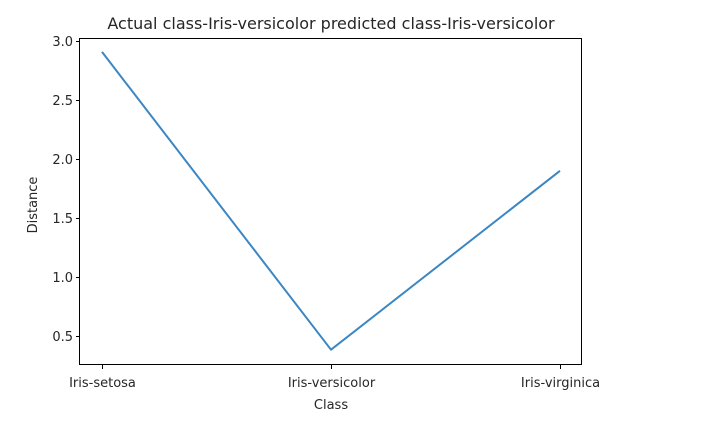 This screenshot has height=436, width=708. What do you see at coordinates (62, 337) in the screenshot?
I see `y-tick-label: 0.5` at bounding box center [62, 337].